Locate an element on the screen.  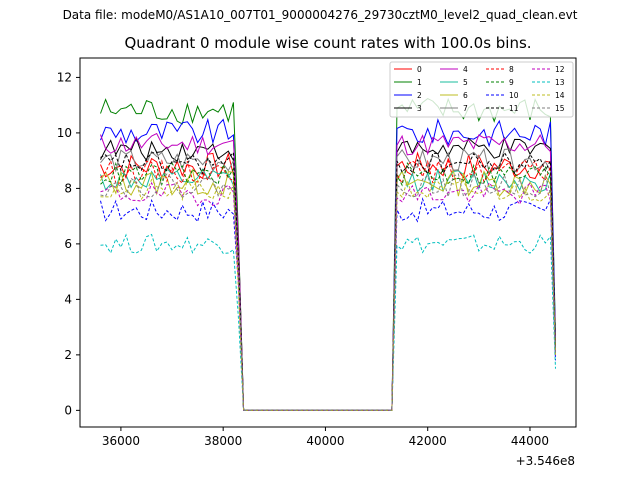
y-tick-label: 10 is located at coordinates (64, 133).